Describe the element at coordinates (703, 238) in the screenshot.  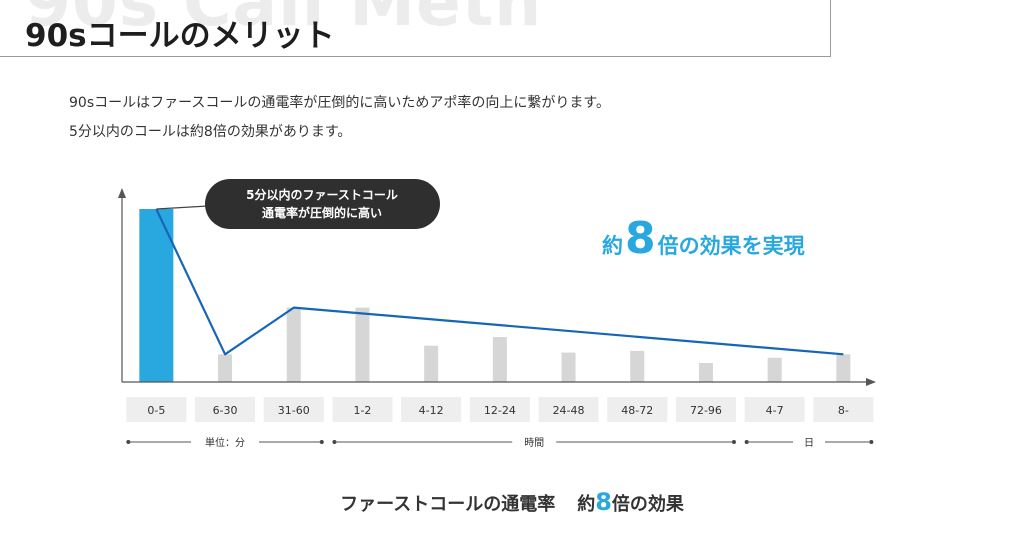
I see `headline: 約8倍の効果を実現` at that location.